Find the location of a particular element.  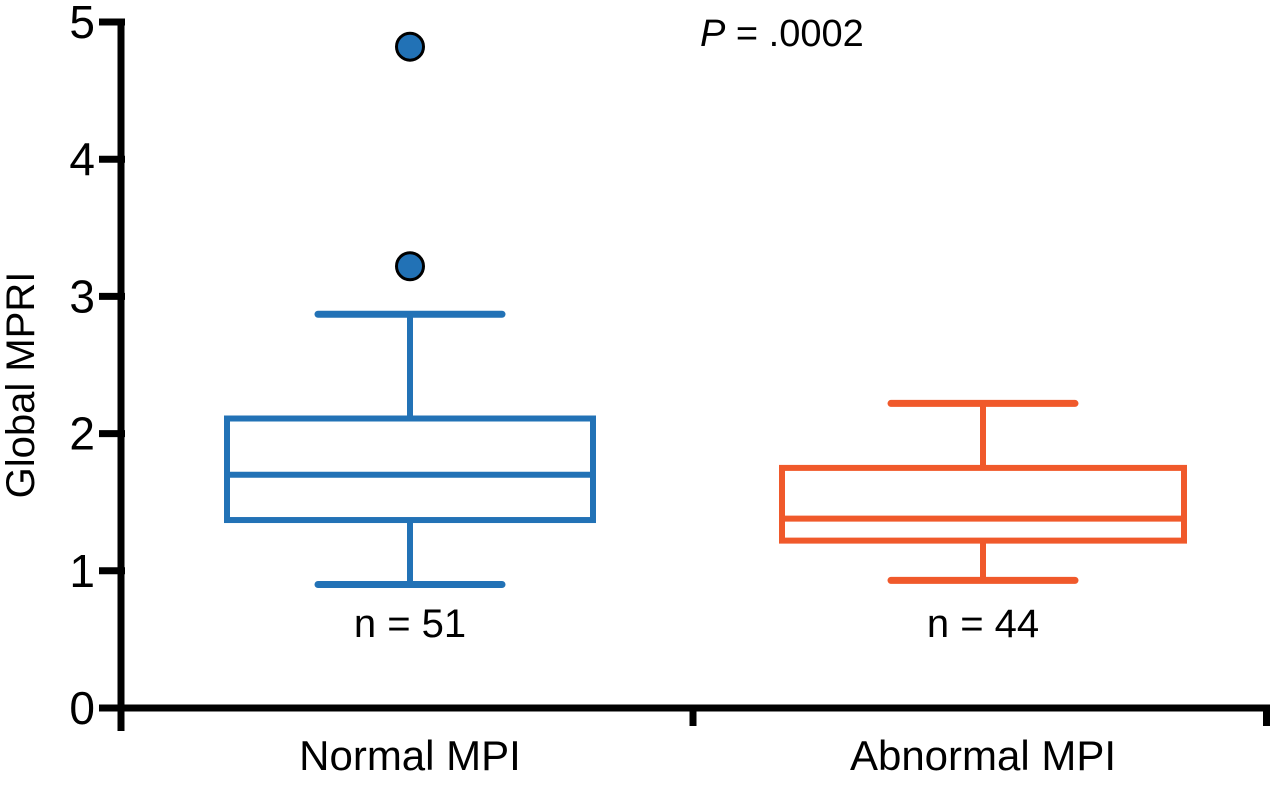

category-label-abnormal-mpi: Abnormal MPI is located at coordinates (983, 755).